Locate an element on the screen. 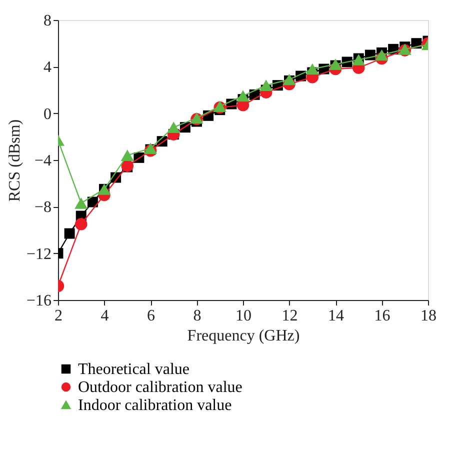  x-axis-title: Frequency (GHz) is located at coordinates (243, 336).